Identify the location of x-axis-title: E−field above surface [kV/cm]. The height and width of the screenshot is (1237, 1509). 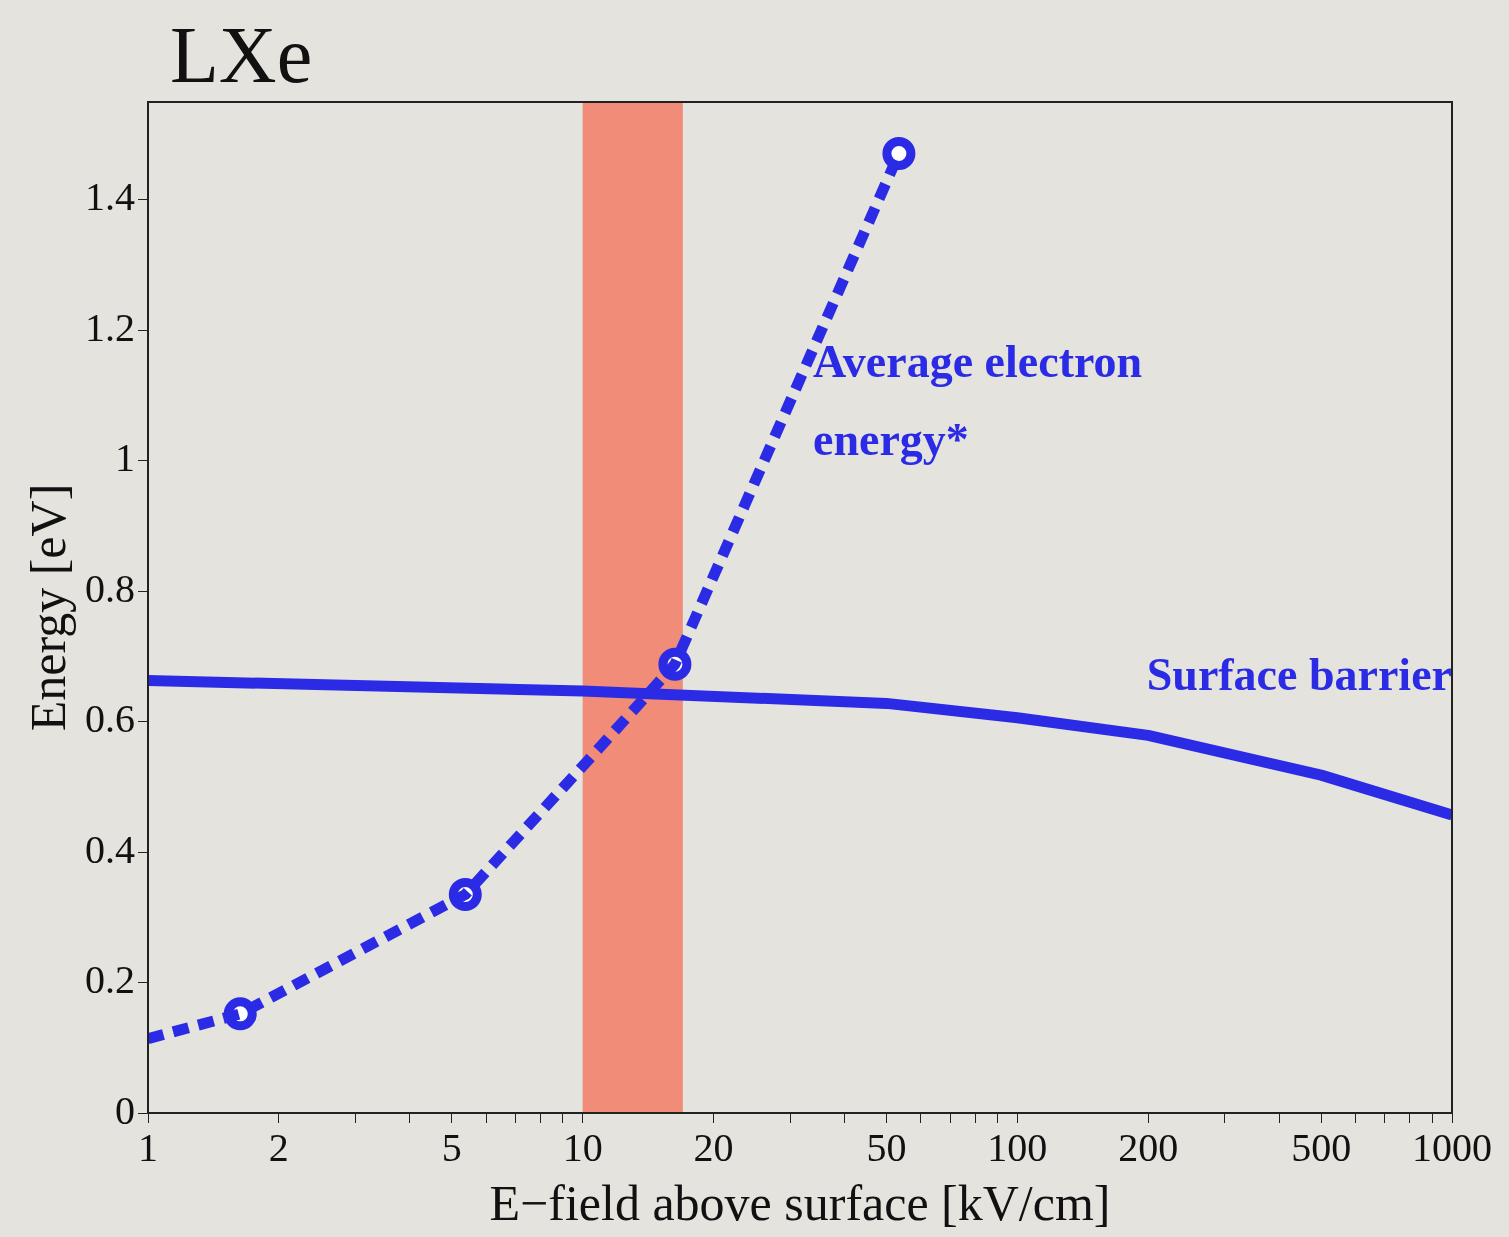
(800, 1203).